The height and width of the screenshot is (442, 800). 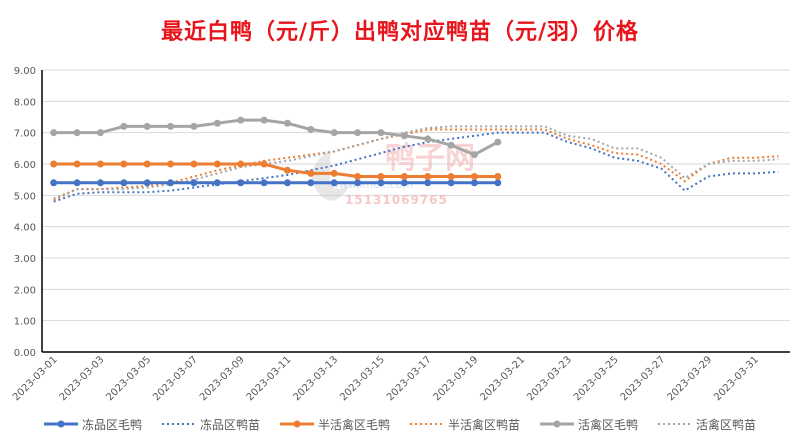 I want to click on legend-item: 半活禽区鸭苗, so click(x=465, y=424).